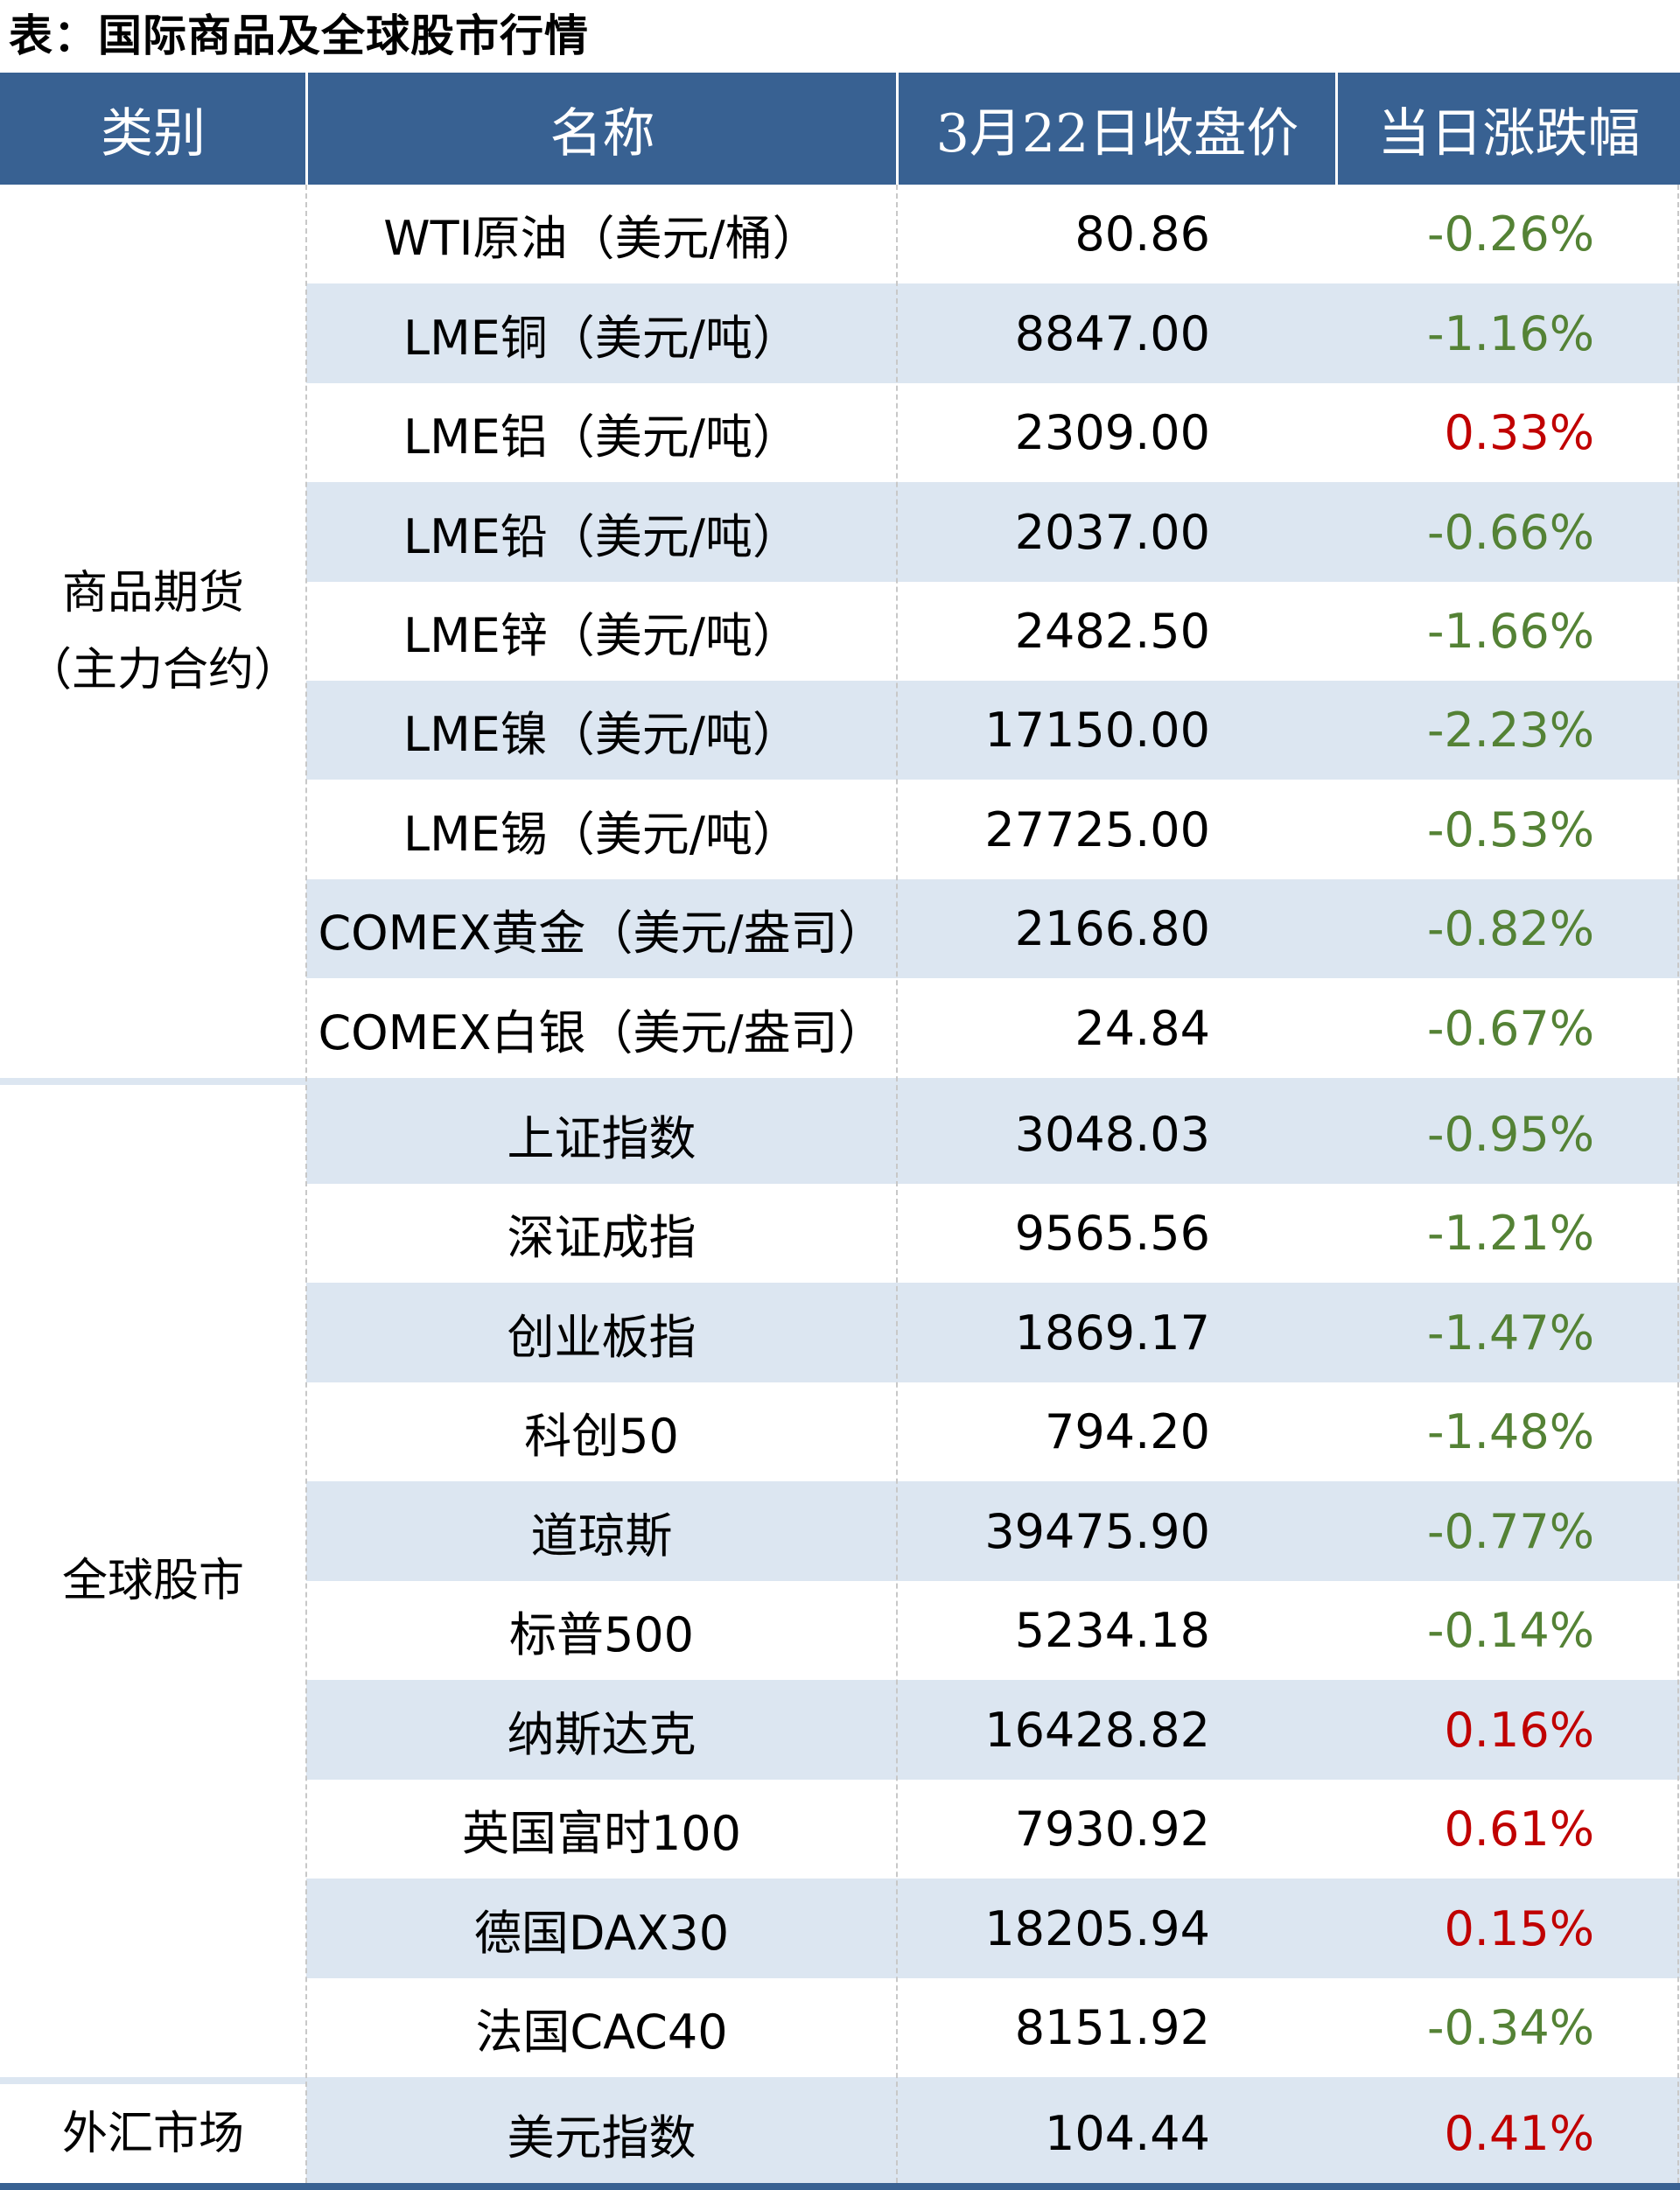 Image resolution: width=1680 pixels, height=2190 pixels. I want to click on row-change: -1.48%, so click(1510, 1432).